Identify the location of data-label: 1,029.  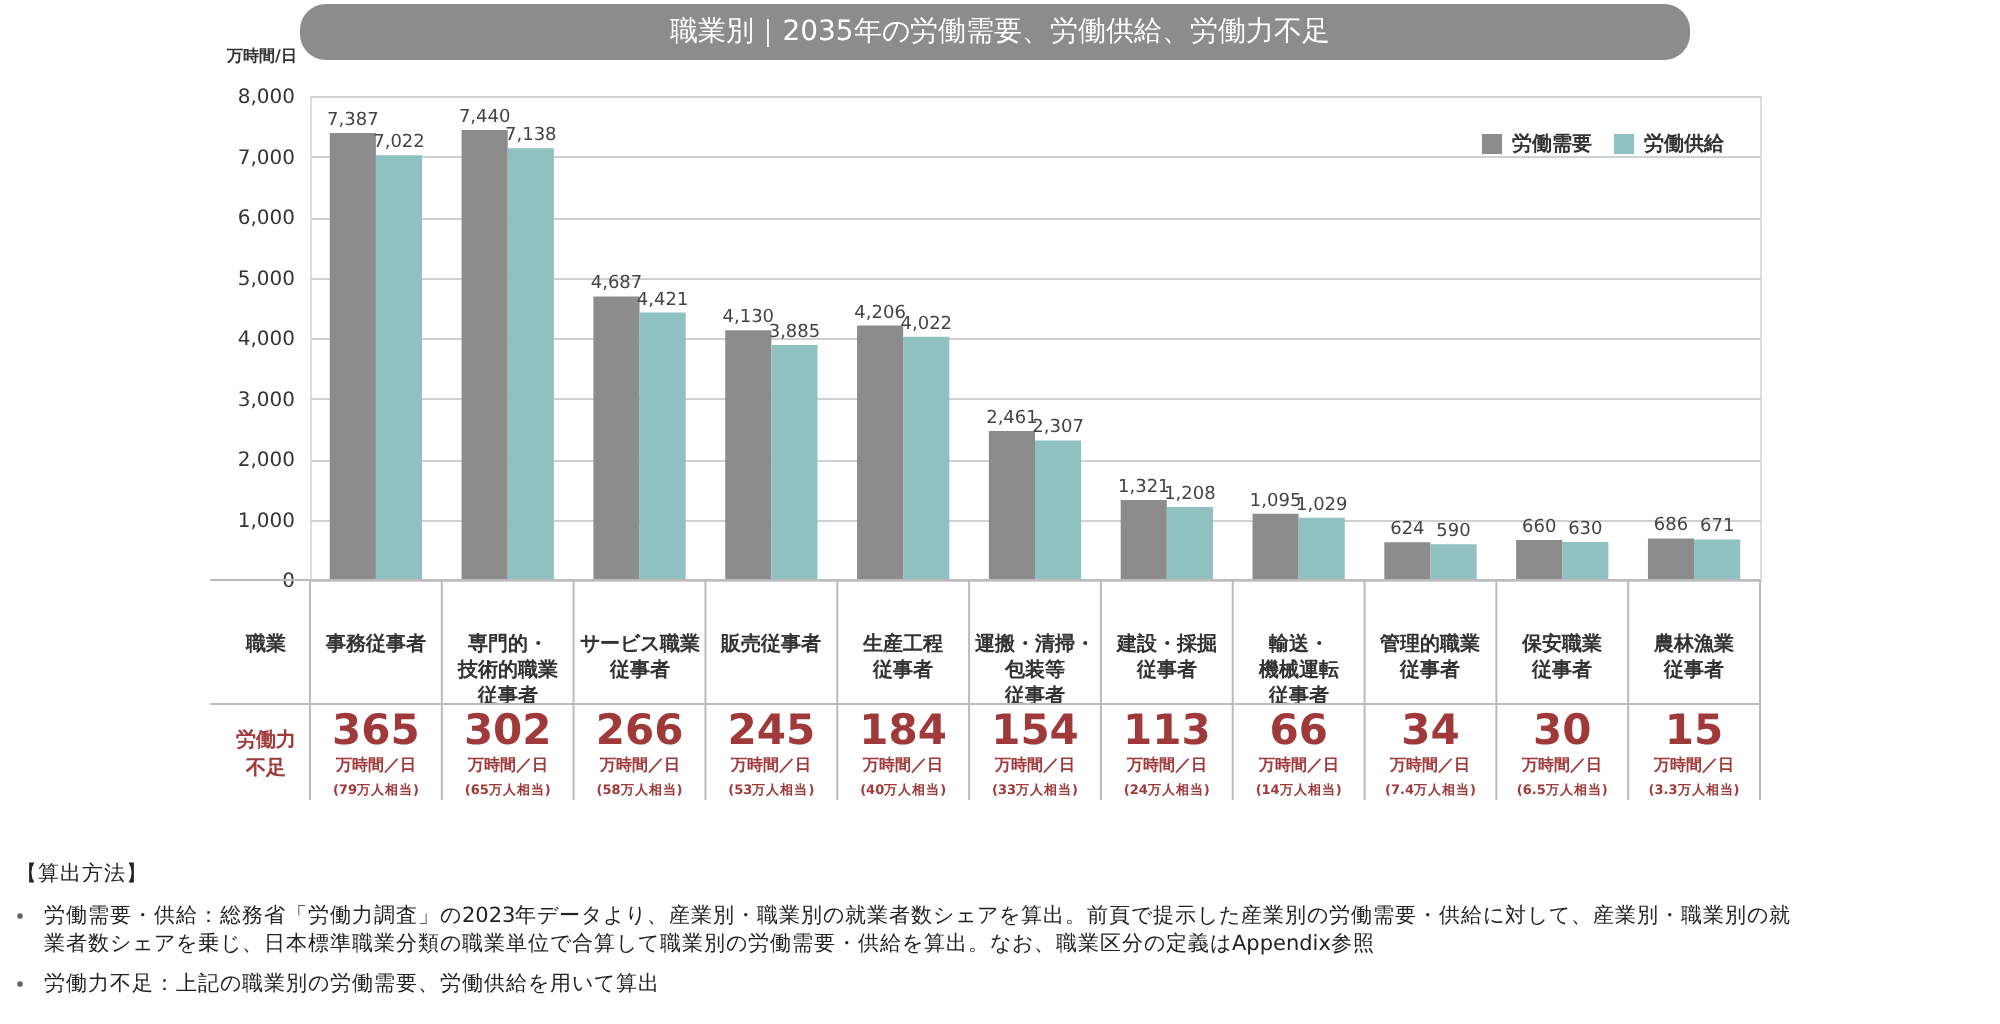
(1322, 505).